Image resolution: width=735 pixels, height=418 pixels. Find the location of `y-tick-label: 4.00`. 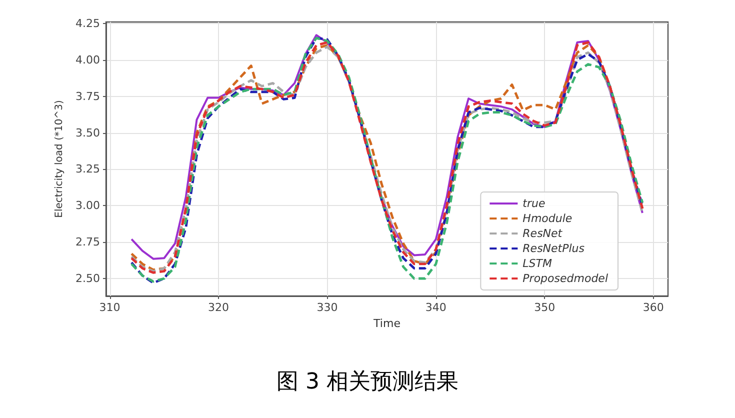

y-tick-label: 4.00 is located at coordinates (88, 59).